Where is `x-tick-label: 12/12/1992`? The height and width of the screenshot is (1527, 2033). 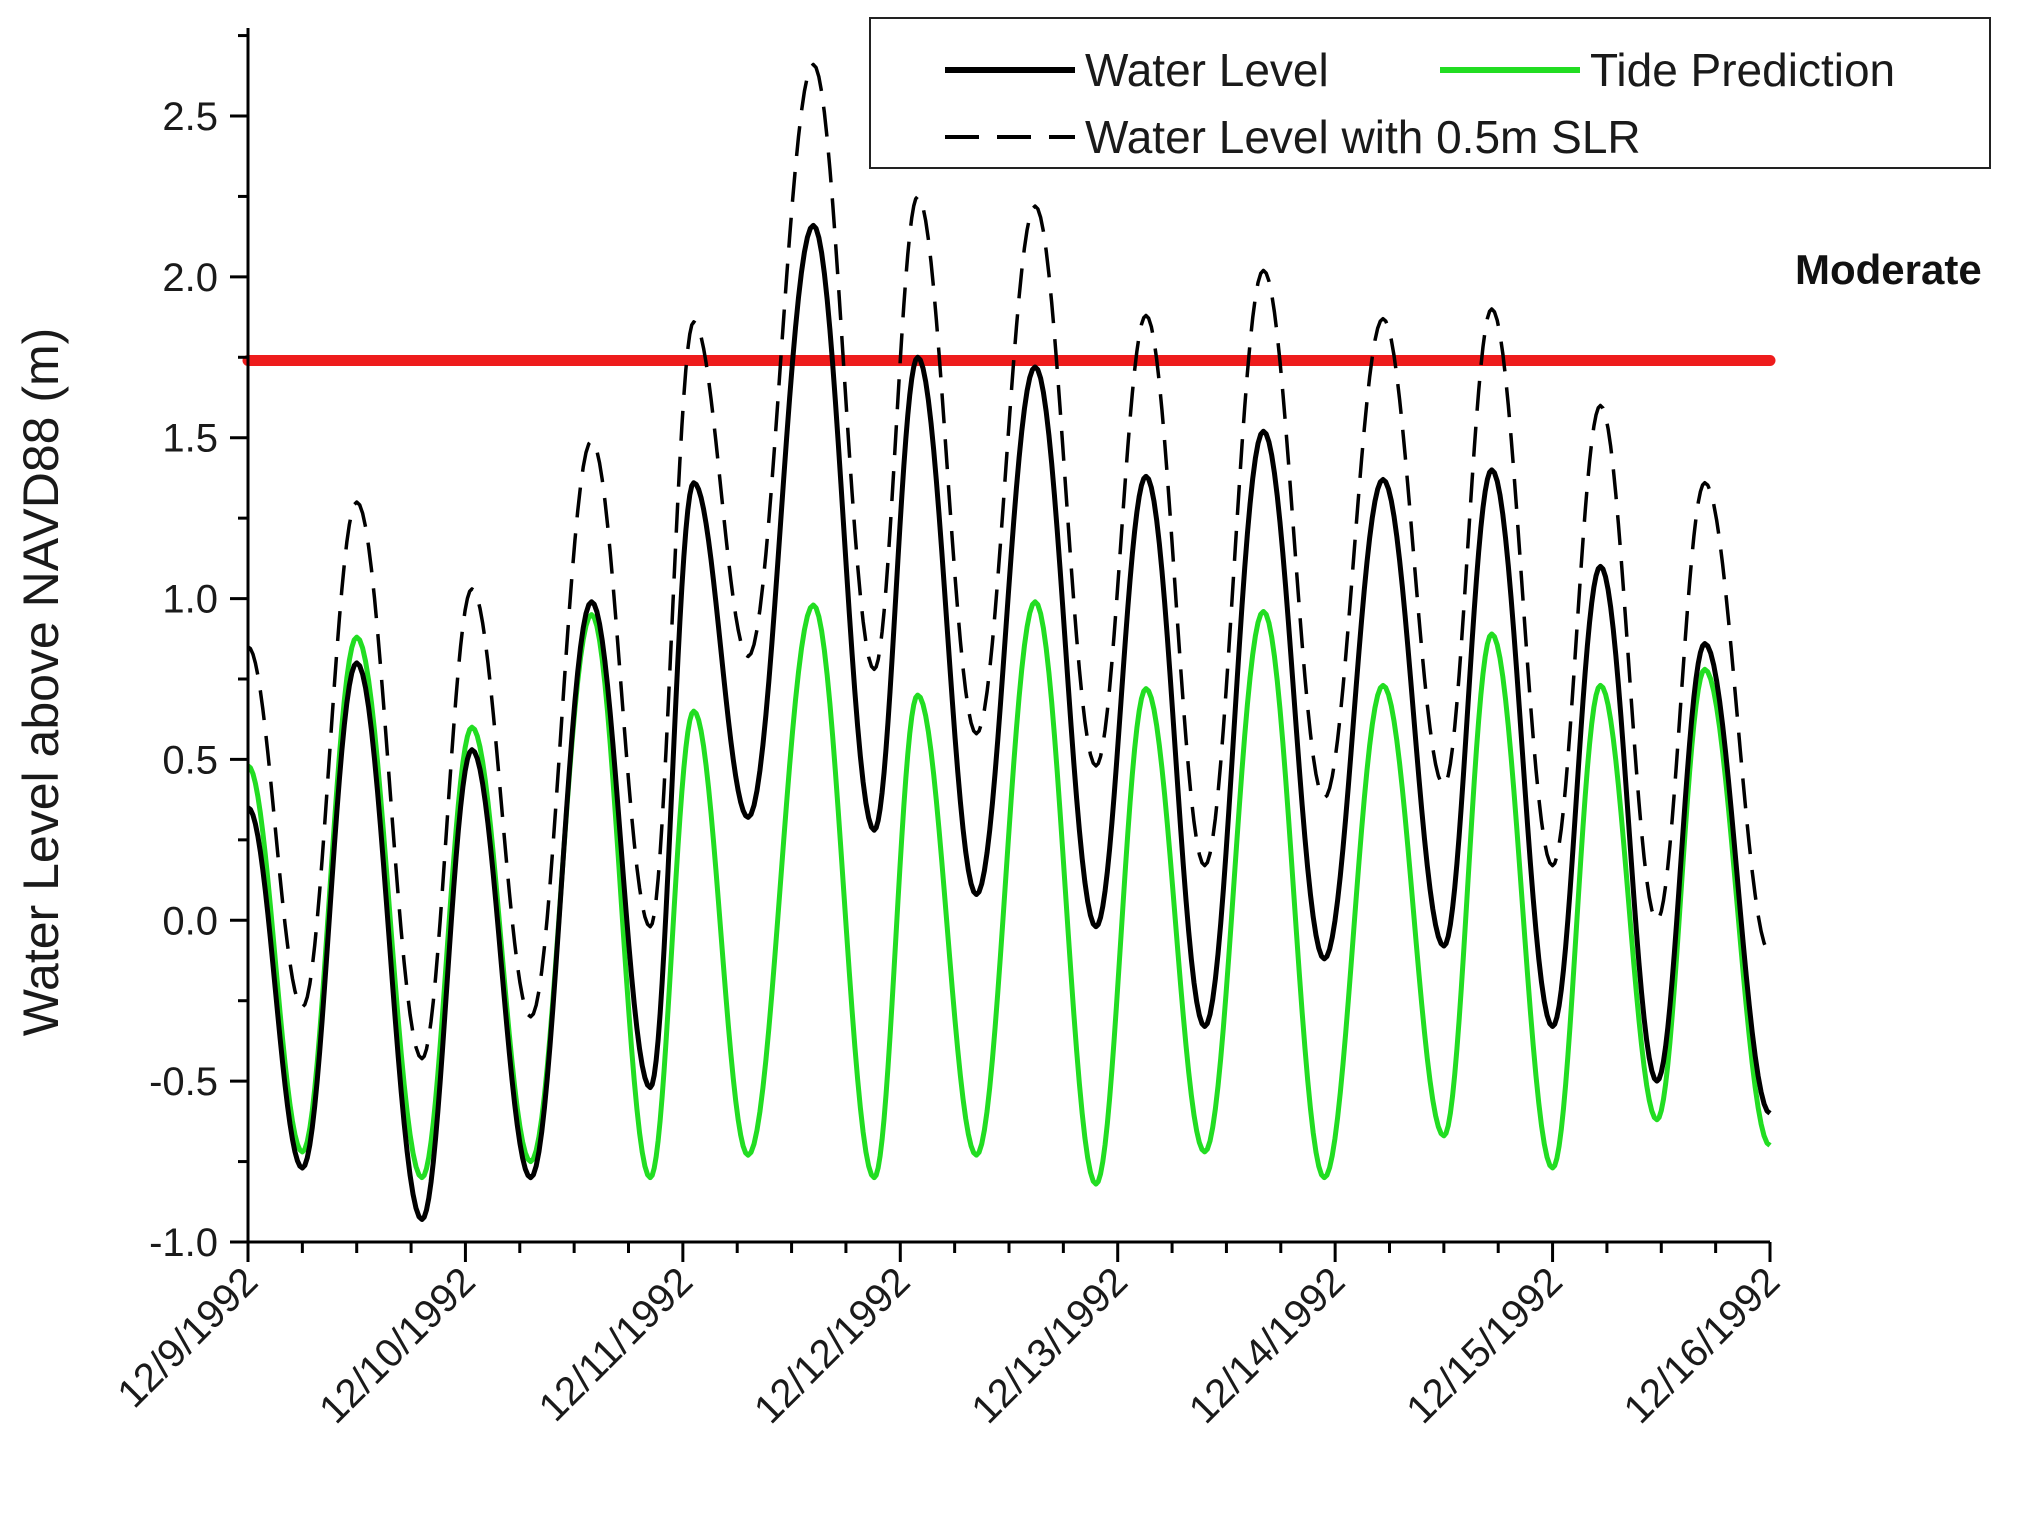 x-tick-label: 12/12/1992 is located at coordinates (832, 1345).